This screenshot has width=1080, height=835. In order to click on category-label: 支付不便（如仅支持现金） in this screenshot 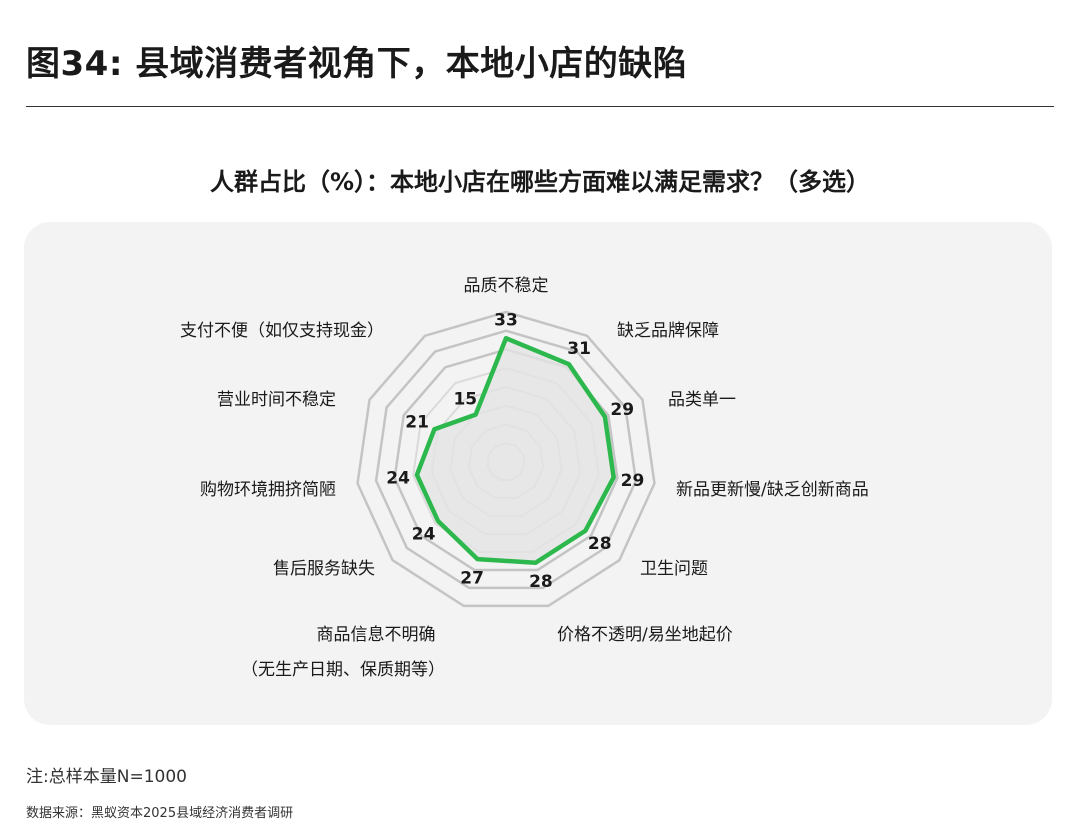, I will do `click(282, 331)`.